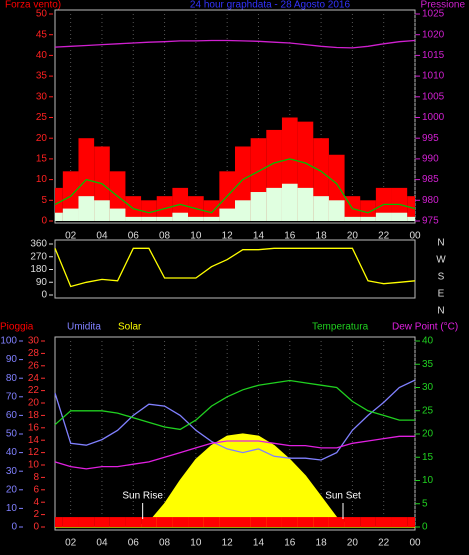  I want to click on y-tick-label: 360, so click(38, 244).